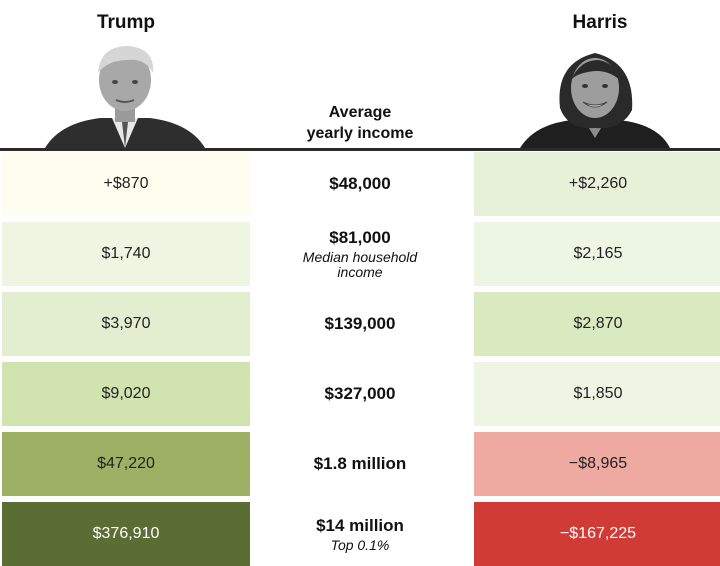 The width and height of the screenshot is (720, 566). What do you see at coordinates (126, 464) in the screenshot?
I see `trump-change-cell: $47,220` at bounding box center [126, 464].